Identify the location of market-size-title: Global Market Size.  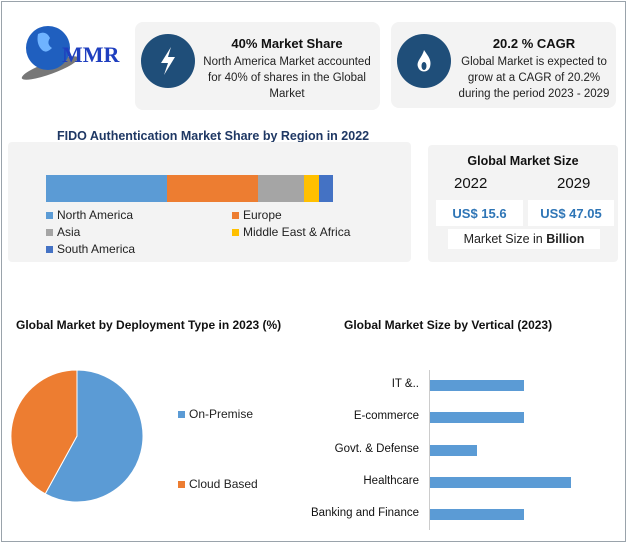
(523, 161).